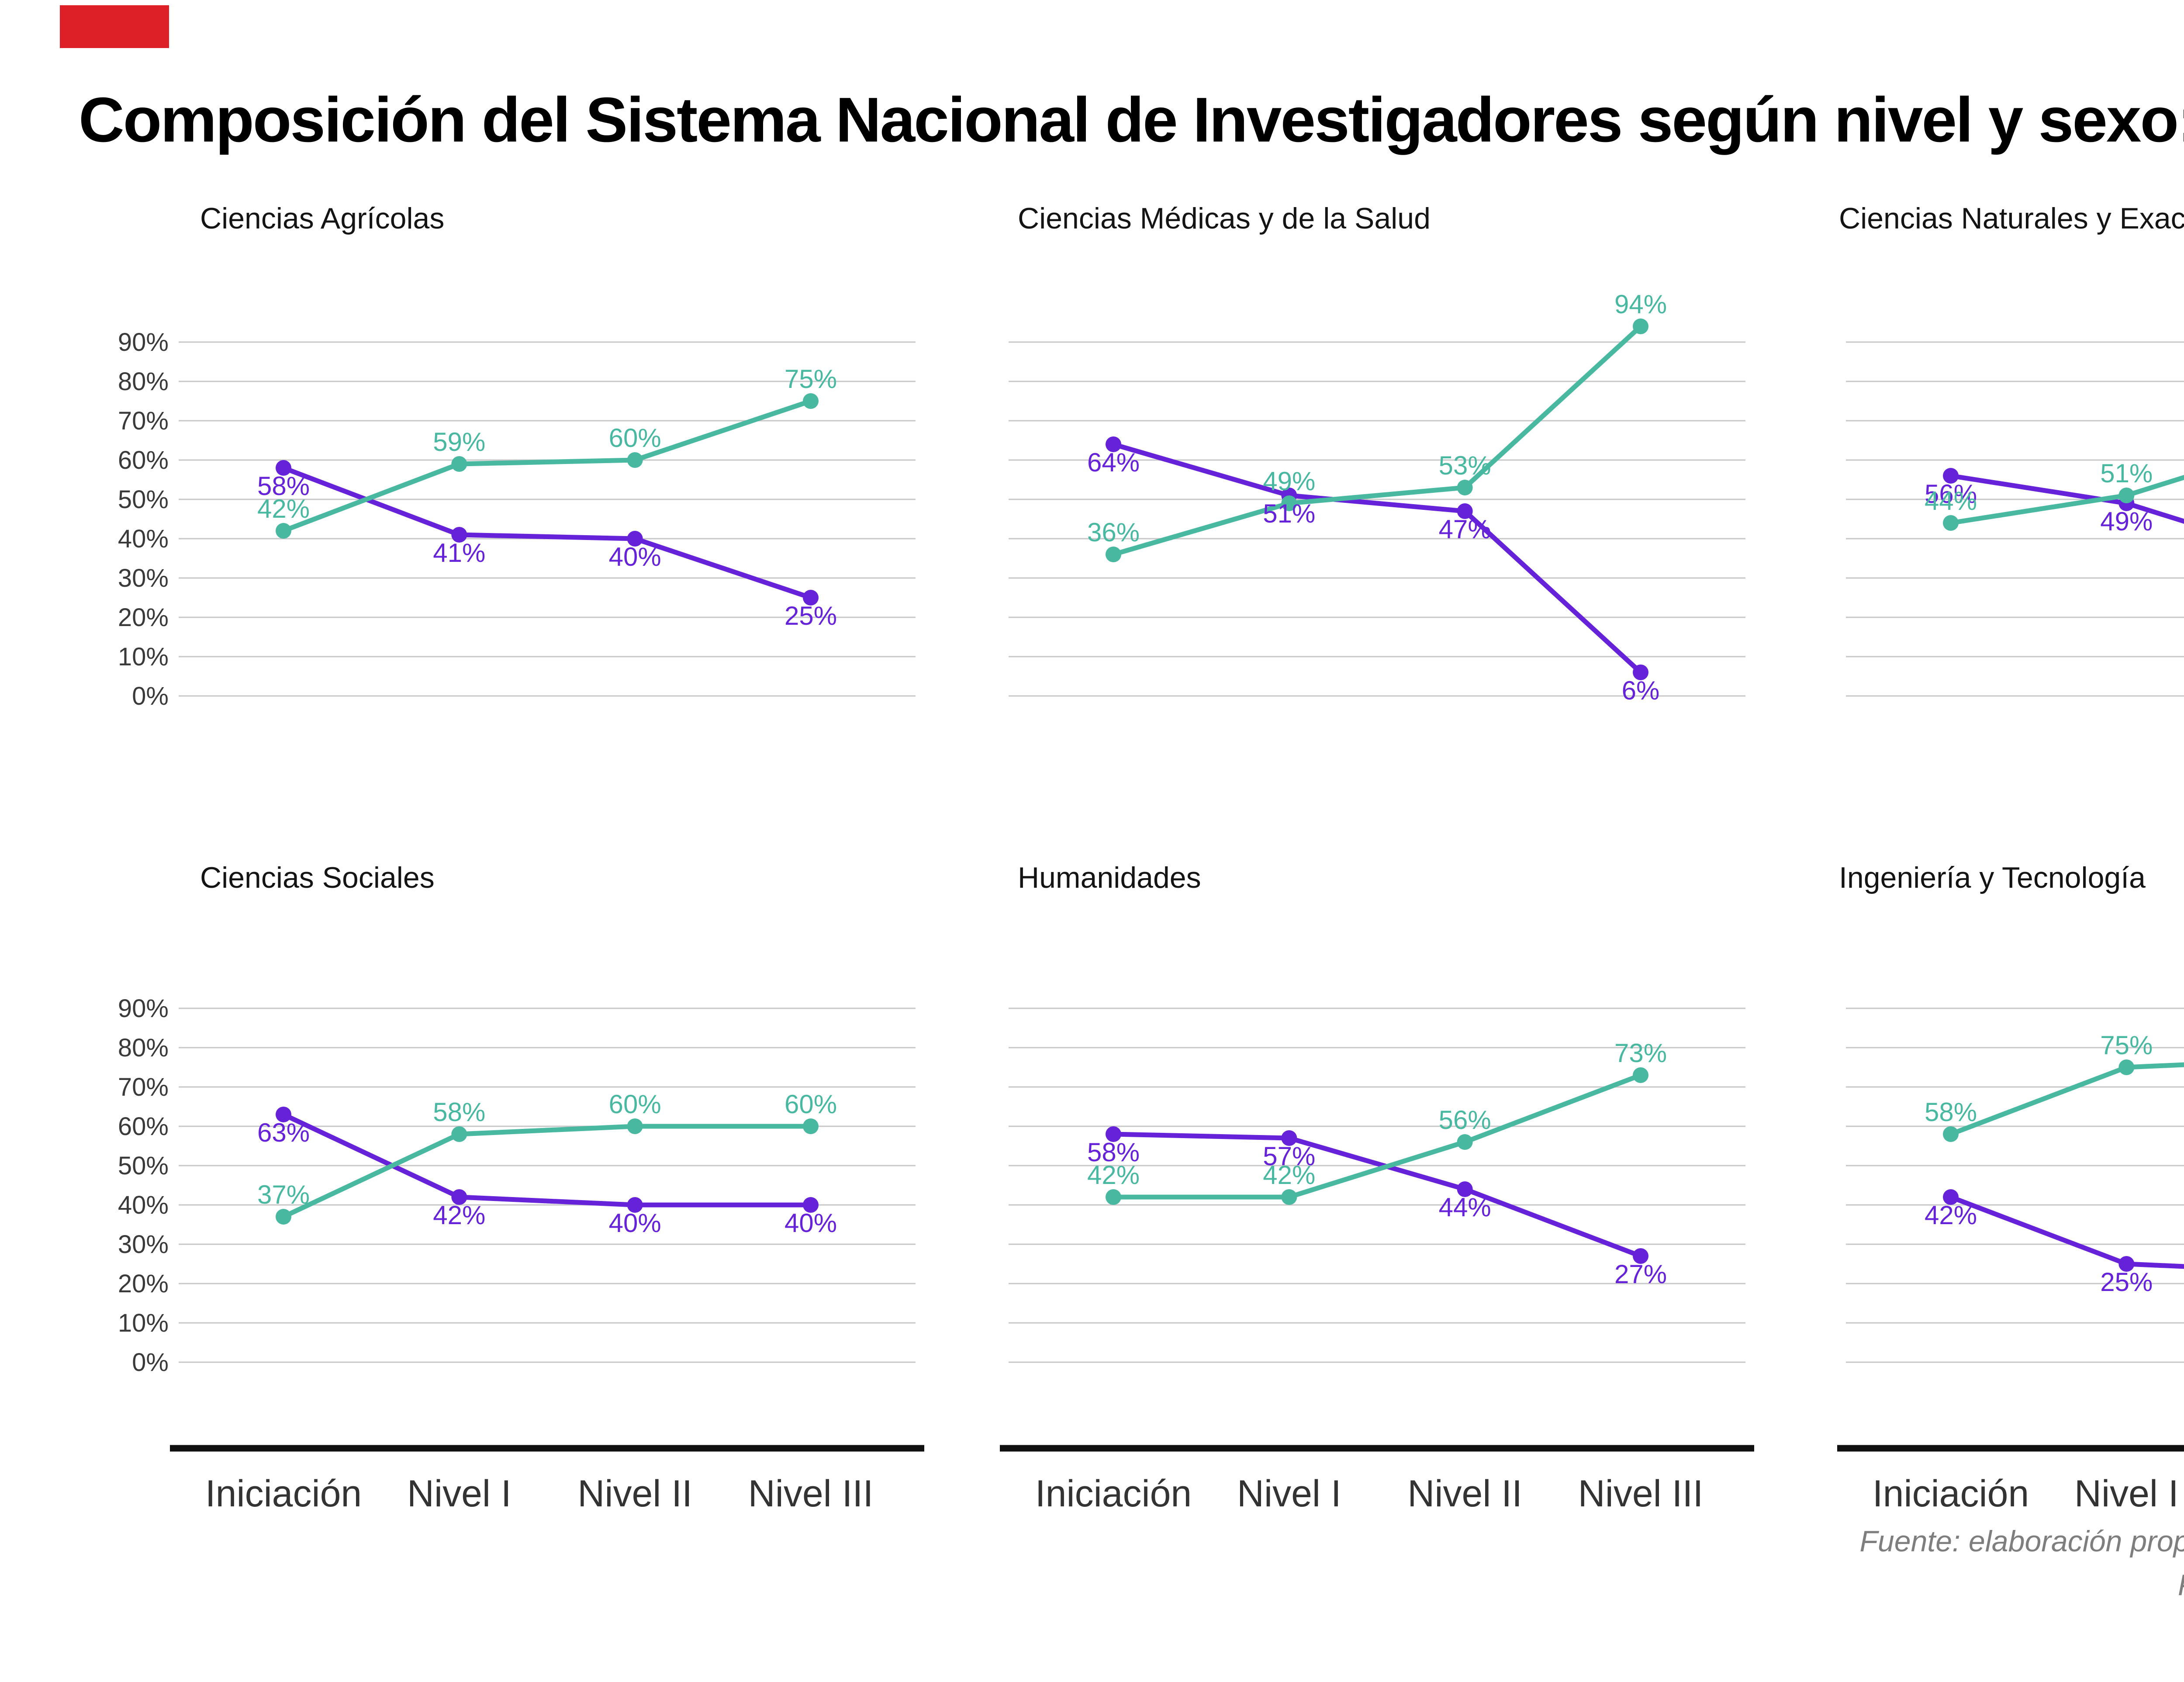 Image resolution: width=2184 pixels, height=1682 pixels. Describe the element at coordinates (2011, 219) in the screenshot. I see `panel-title-ciencias-naturales: Ciencias Naturales y Exactas` at that location.